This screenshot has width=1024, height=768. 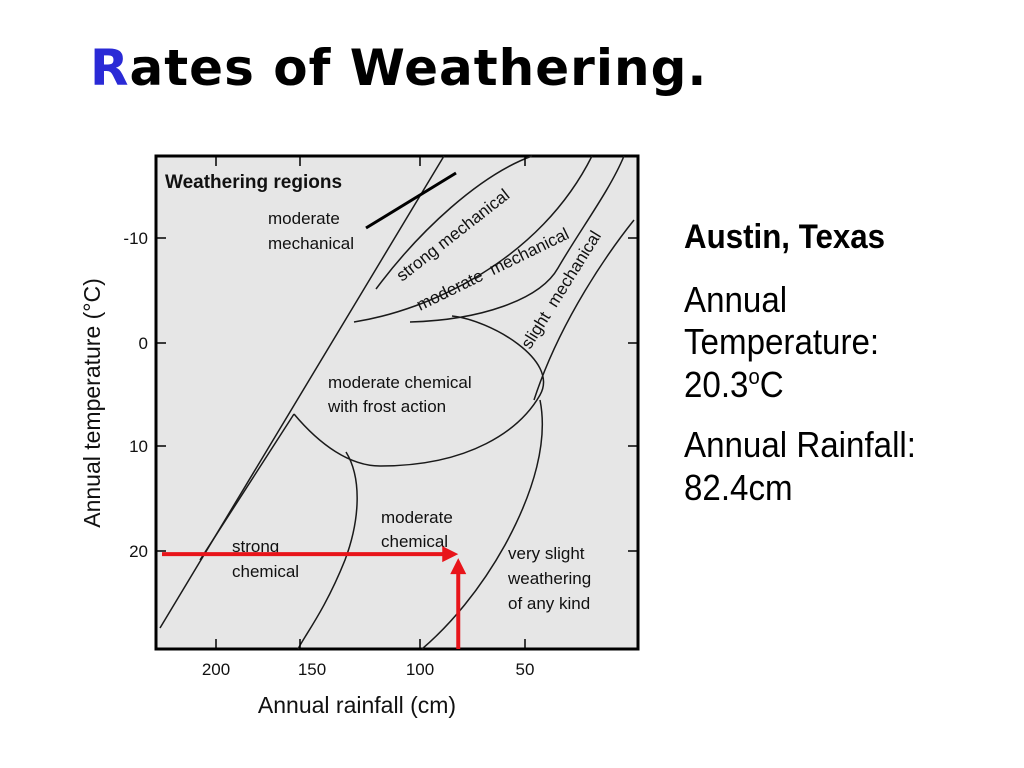 I want to click on label-strong-chemical-line1: strong, so click(x=255, y=546).